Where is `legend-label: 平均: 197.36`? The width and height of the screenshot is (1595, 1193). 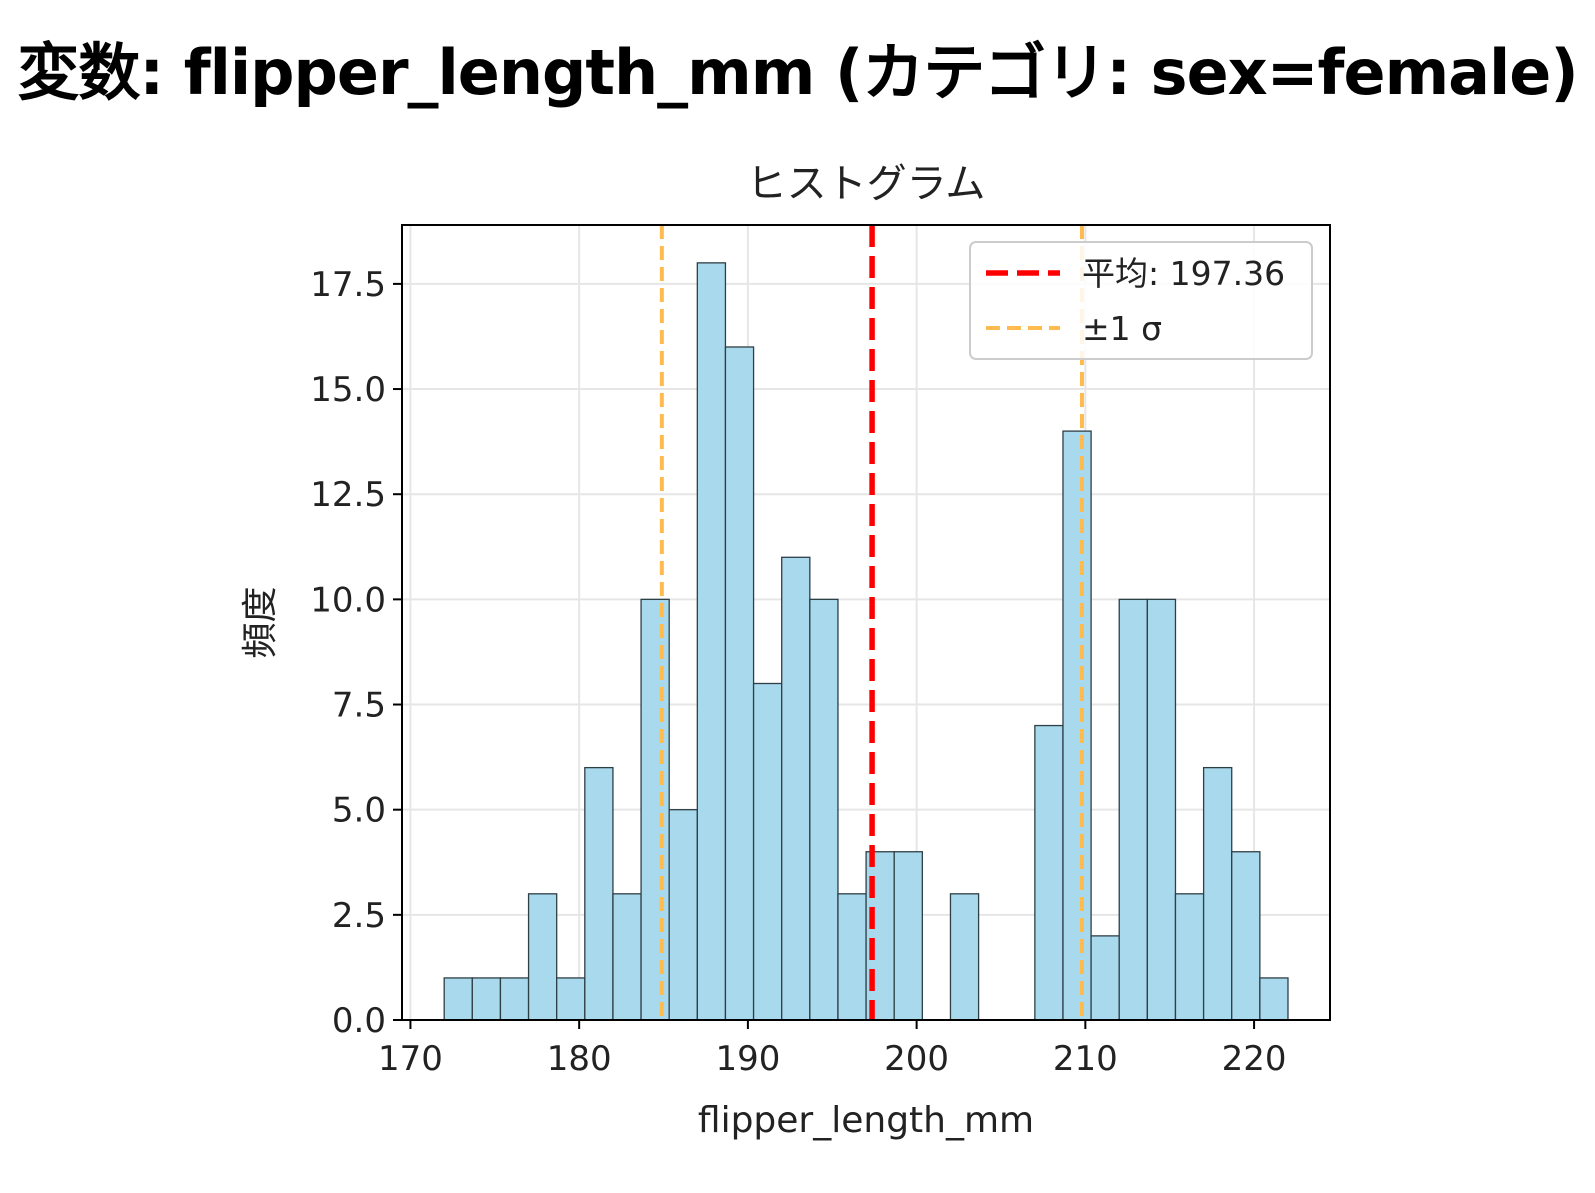 legend-label: 平均: 197.36 is located at coordinates (1183, 273).